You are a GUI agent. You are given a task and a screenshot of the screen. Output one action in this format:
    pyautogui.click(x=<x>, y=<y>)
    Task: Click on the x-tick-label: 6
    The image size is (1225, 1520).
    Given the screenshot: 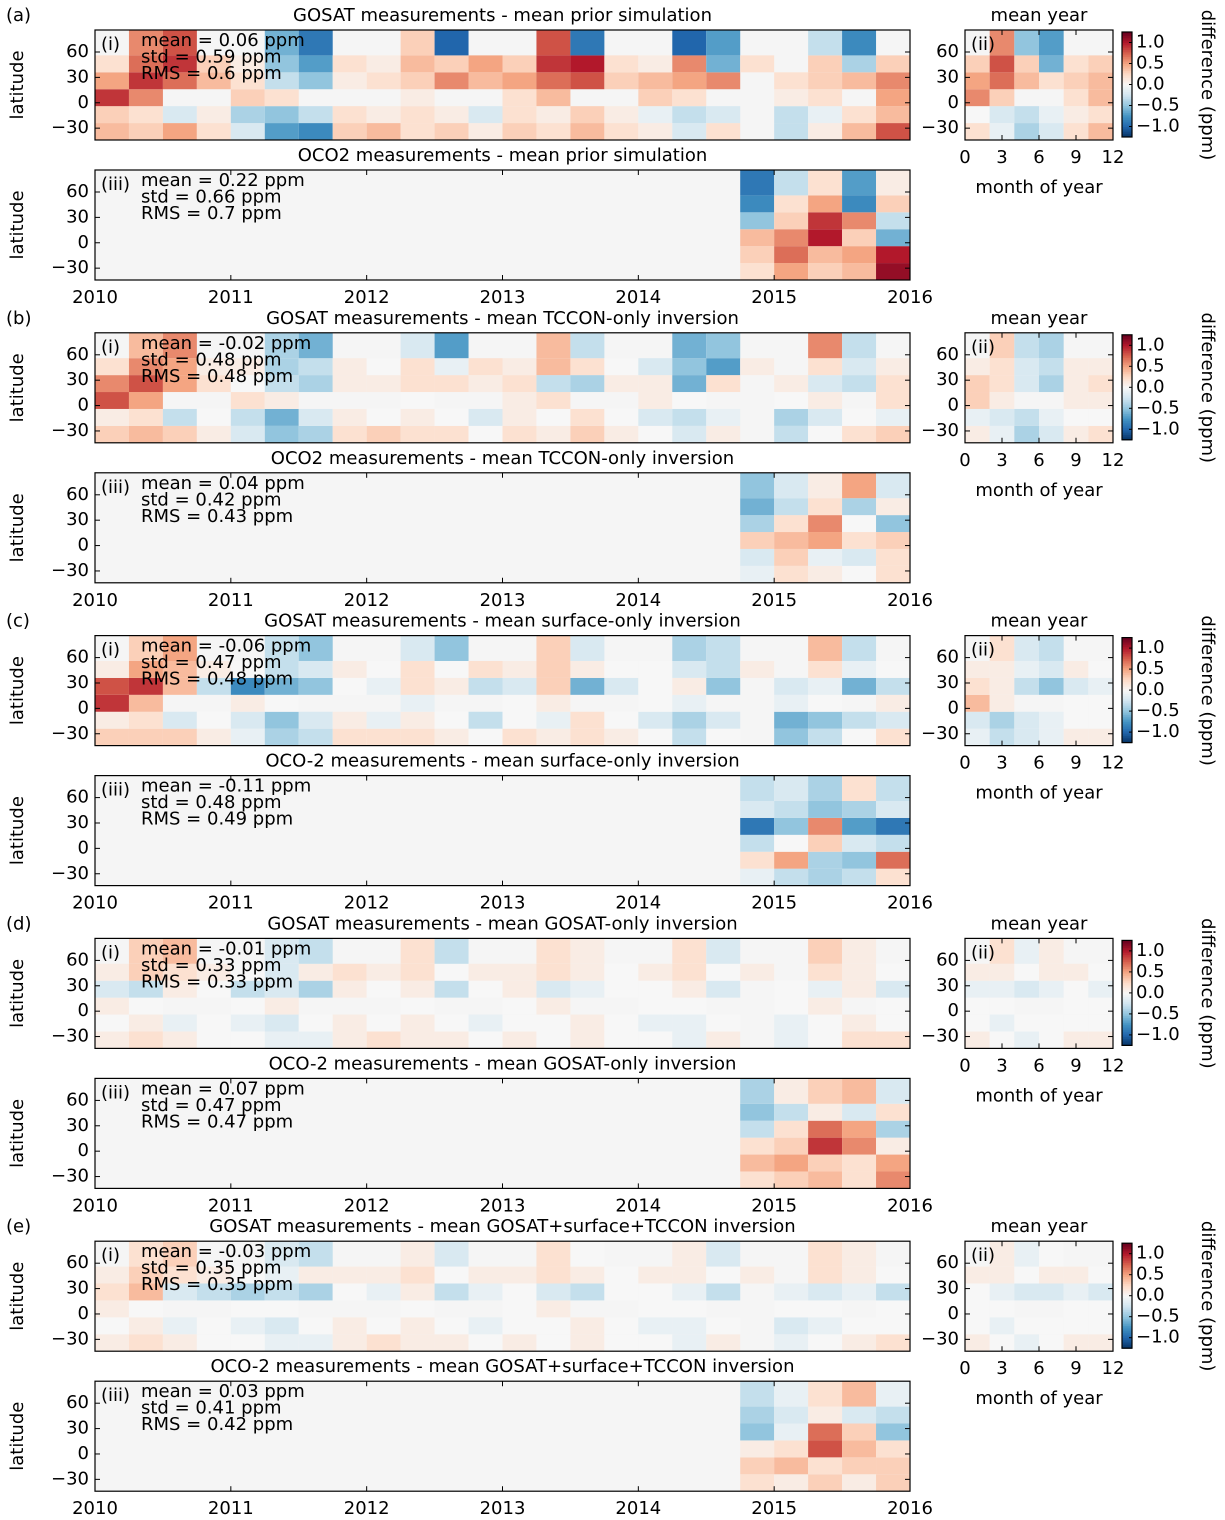 What is the action you would take?
    pyautogui.click(x=1038, y=460)
    